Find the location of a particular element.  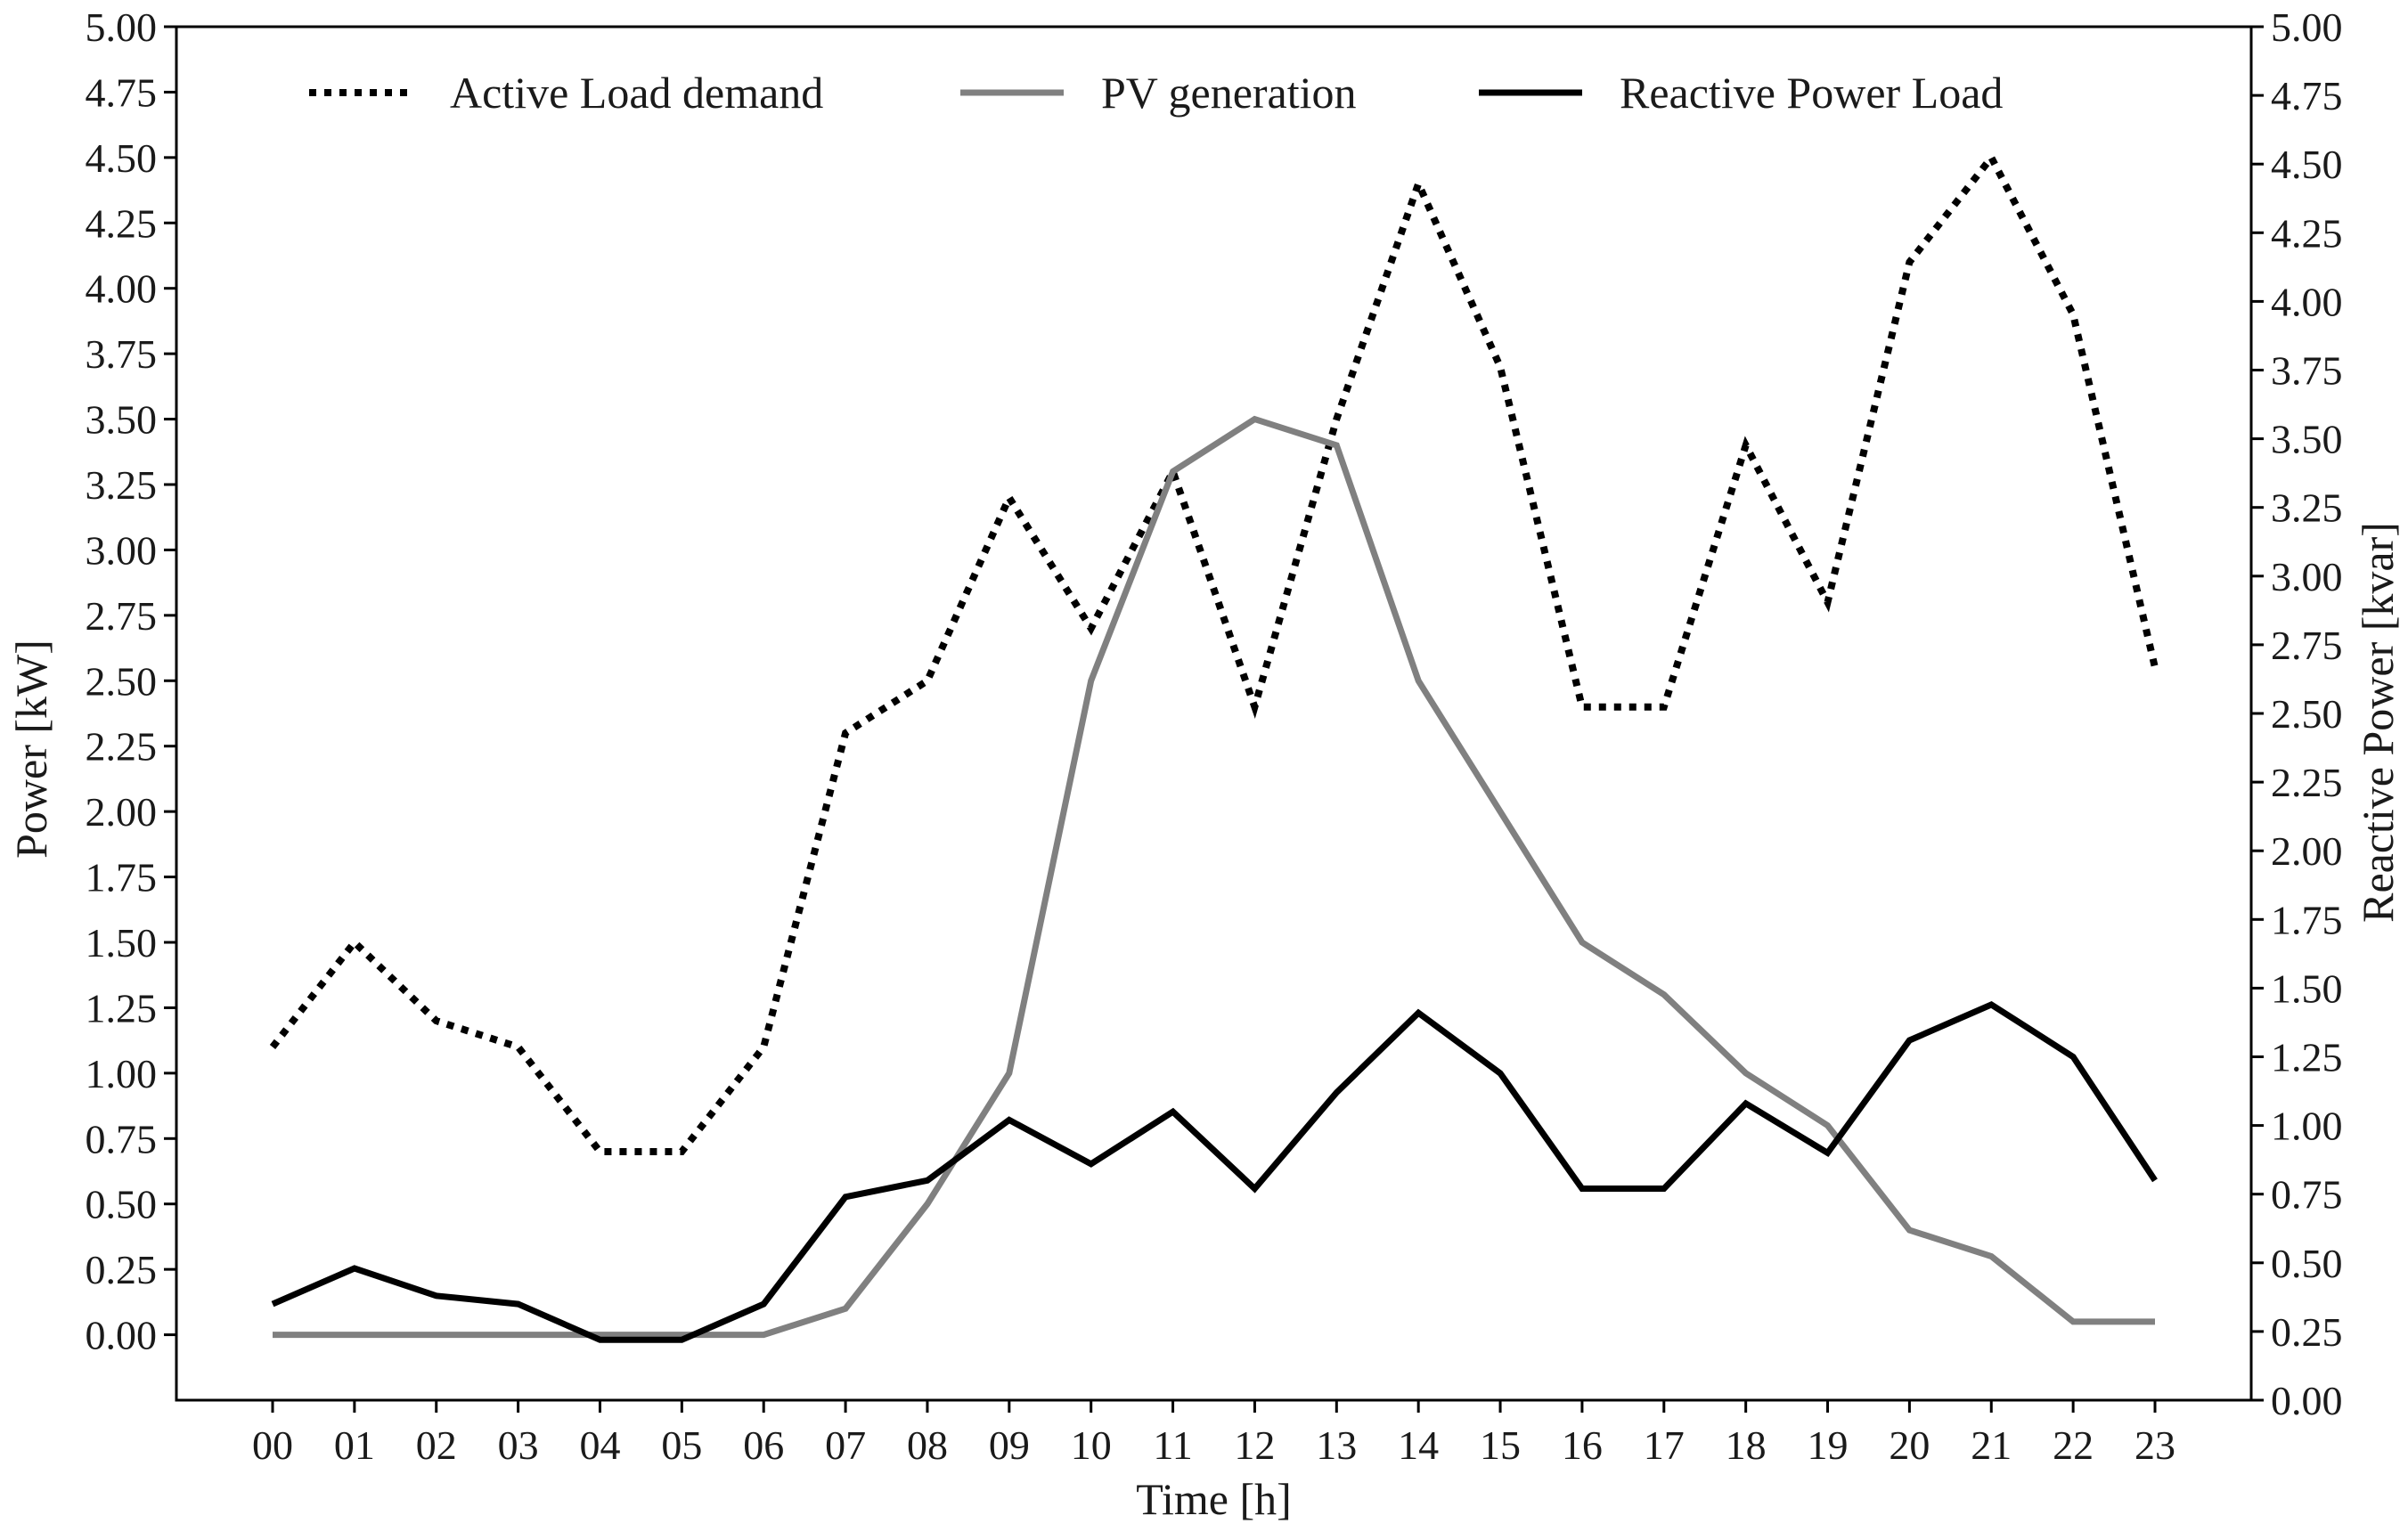

x-tick-label: 20 is located at coordinates (1909, 1445).